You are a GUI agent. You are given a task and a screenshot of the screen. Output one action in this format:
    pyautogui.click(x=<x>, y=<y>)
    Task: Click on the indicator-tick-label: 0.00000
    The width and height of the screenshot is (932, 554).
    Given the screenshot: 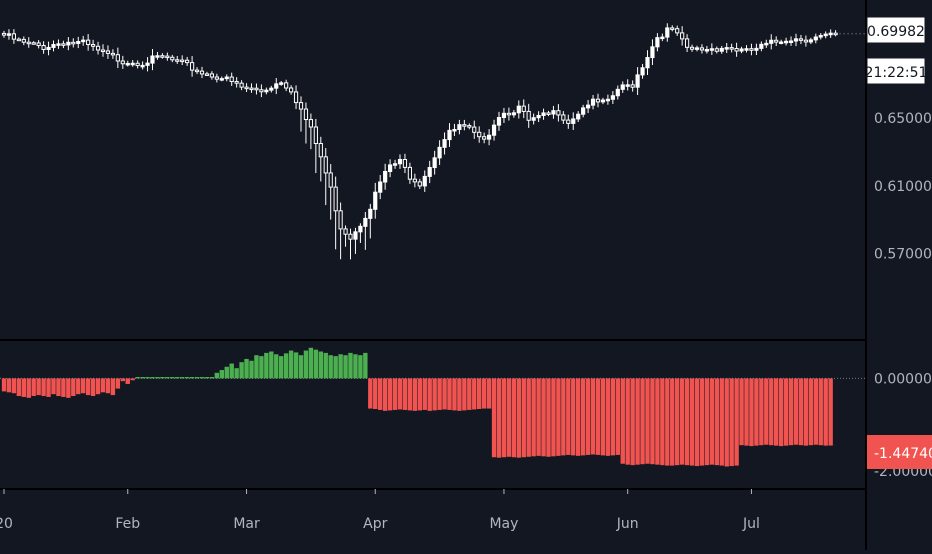 What is the action you would take?
    pyautogui.click(x=903, y=379)
    